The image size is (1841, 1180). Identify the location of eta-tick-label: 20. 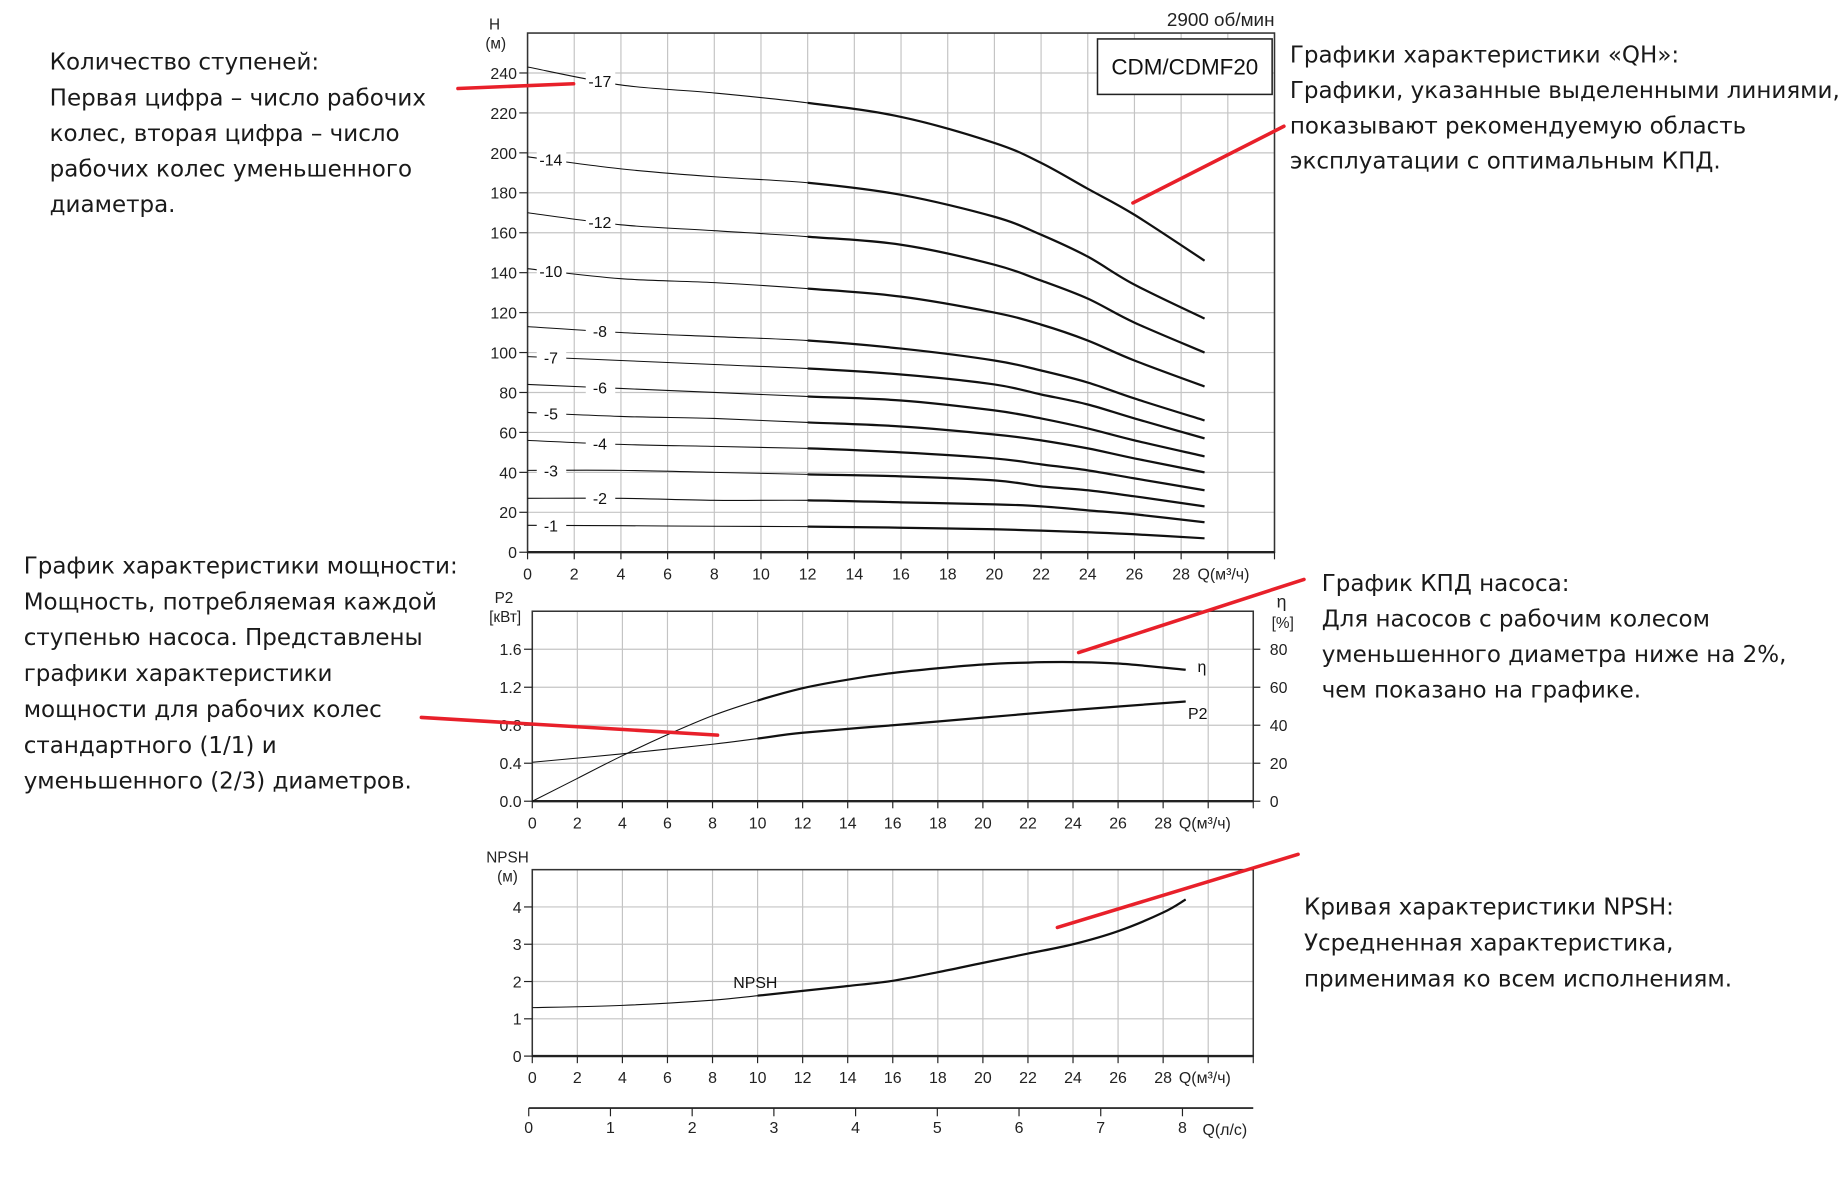
(1279, 764).